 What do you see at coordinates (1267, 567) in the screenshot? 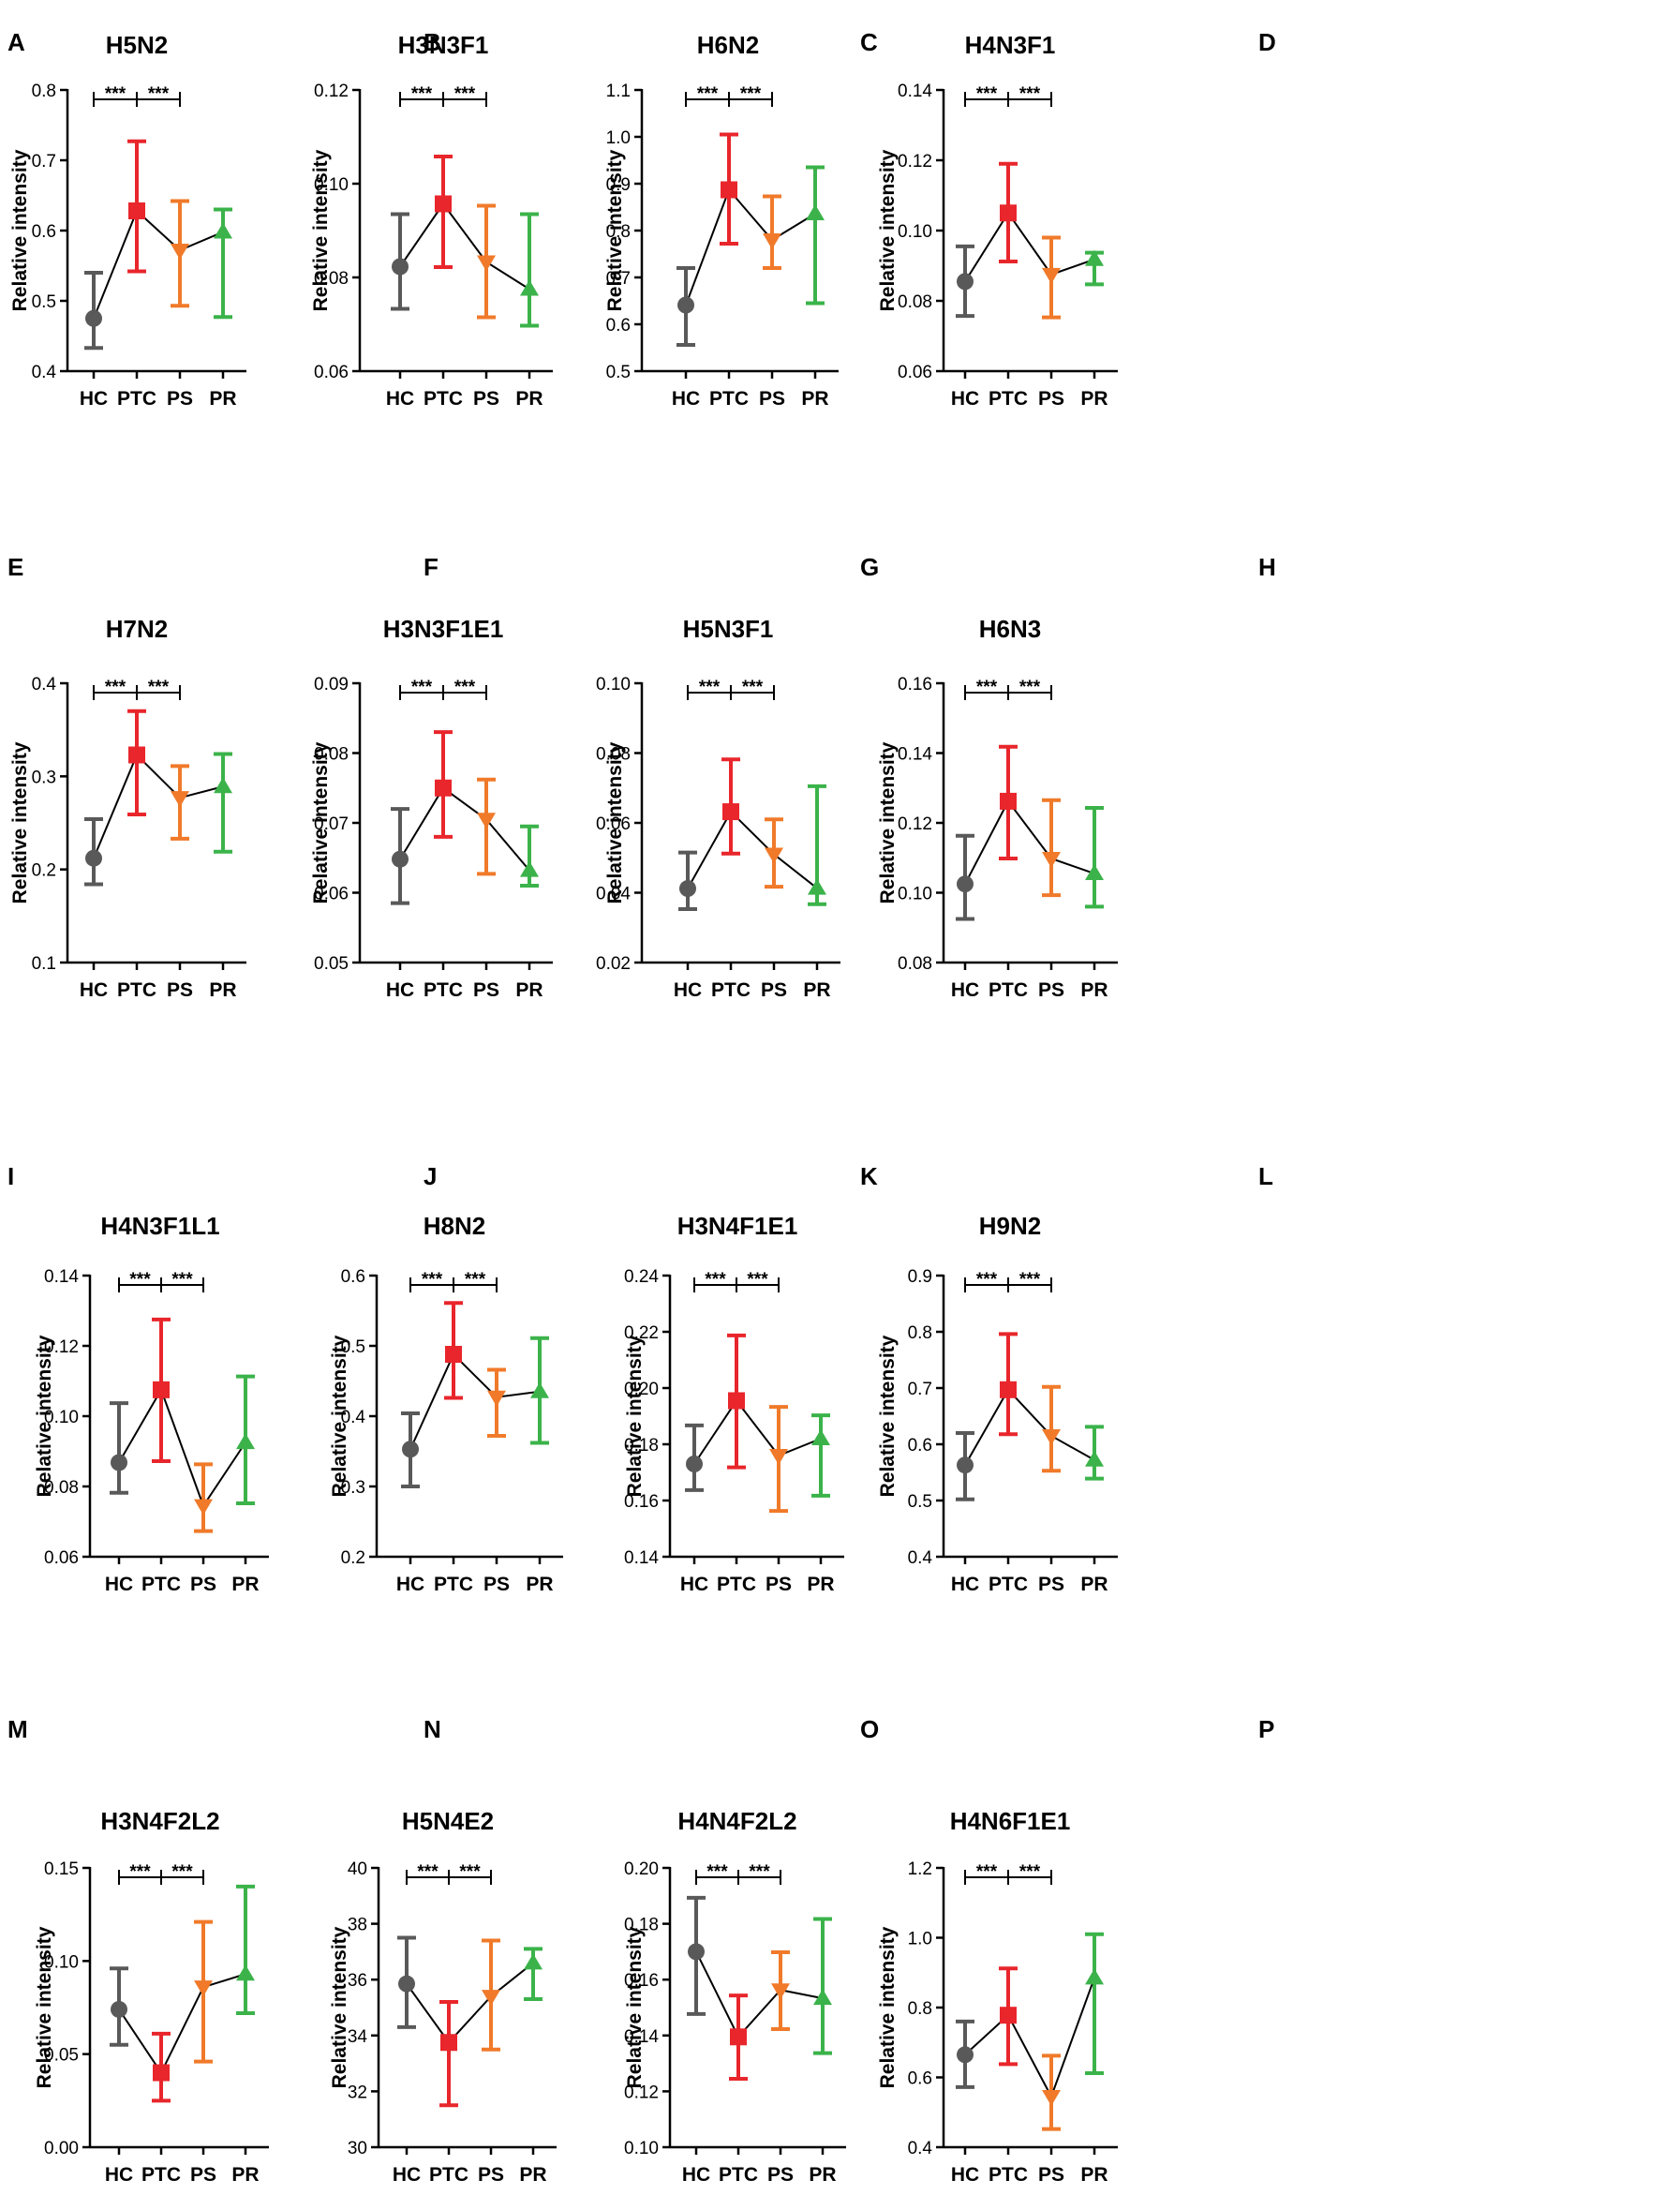
I see `panel-letter: H` at bounding box center [1267, 567].